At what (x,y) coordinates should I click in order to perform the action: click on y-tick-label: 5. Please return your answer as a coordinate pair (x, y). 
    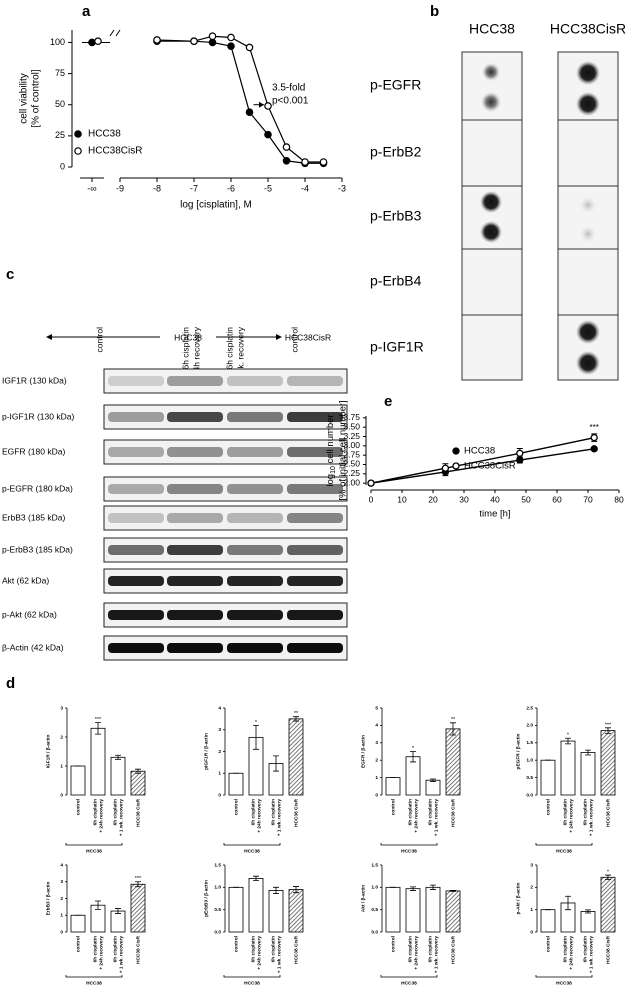
    Looking at the image, I should click on (376, 708).